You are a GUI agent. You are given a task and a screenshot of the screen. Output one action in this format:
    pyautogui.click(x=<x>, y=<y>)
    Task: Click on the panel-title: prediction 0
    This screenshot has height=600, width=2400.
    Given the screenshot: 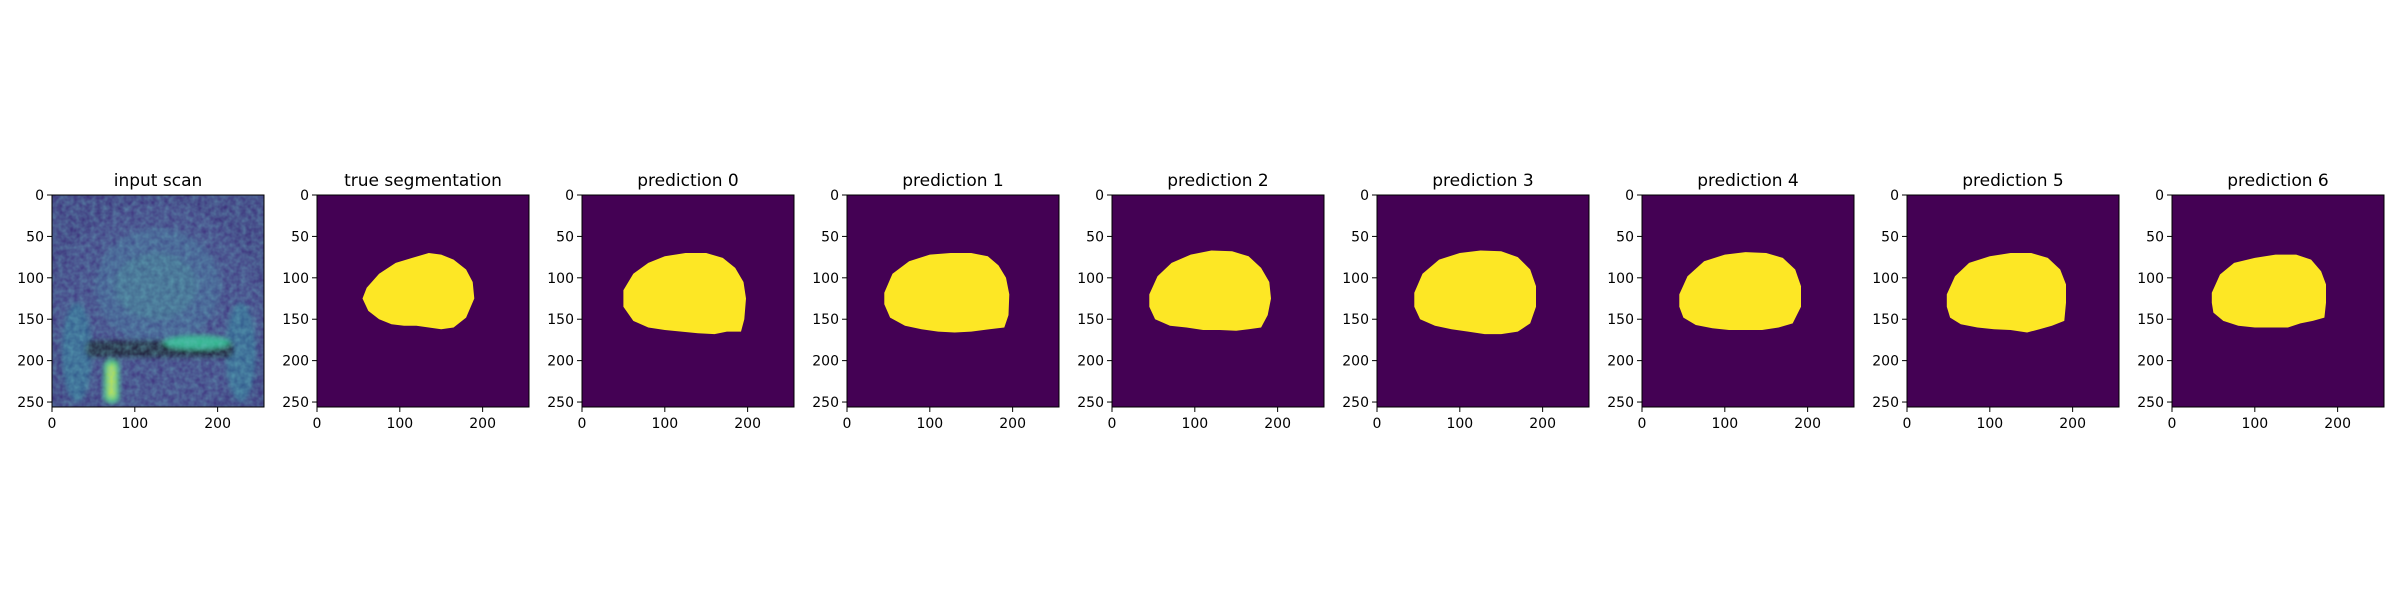 What is the action you would take?
    pyautogui.click(x=688, y=181)
    